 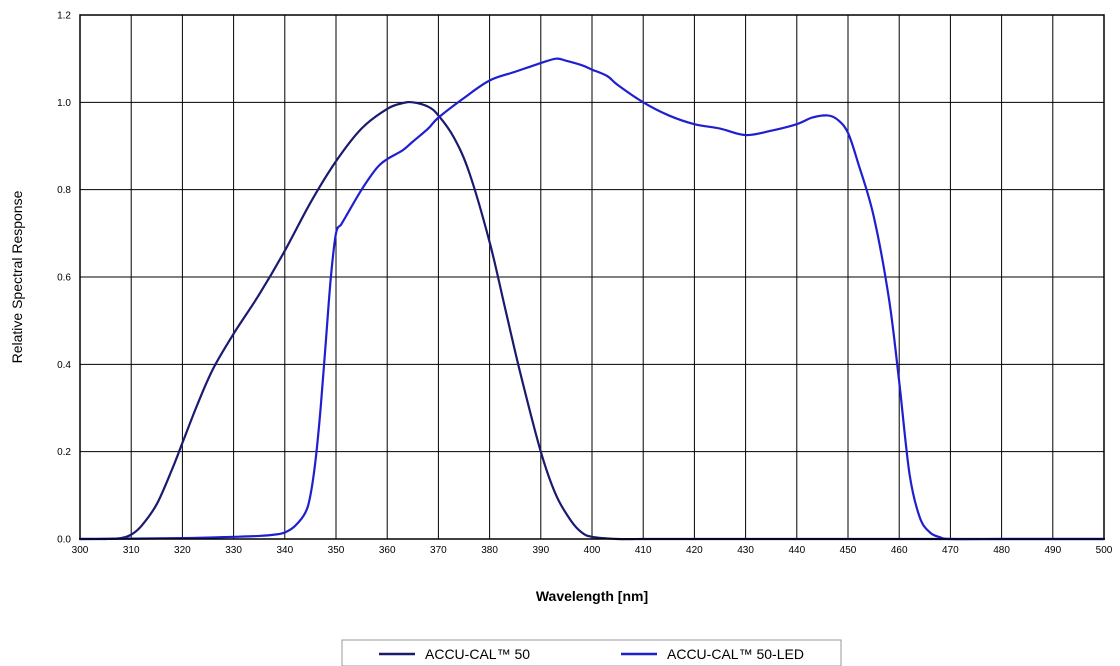 What do you see at coordinates (64, 278) in the screenshot?
I see `y-tick-label: 0.6` at bounding box center [64, 278].